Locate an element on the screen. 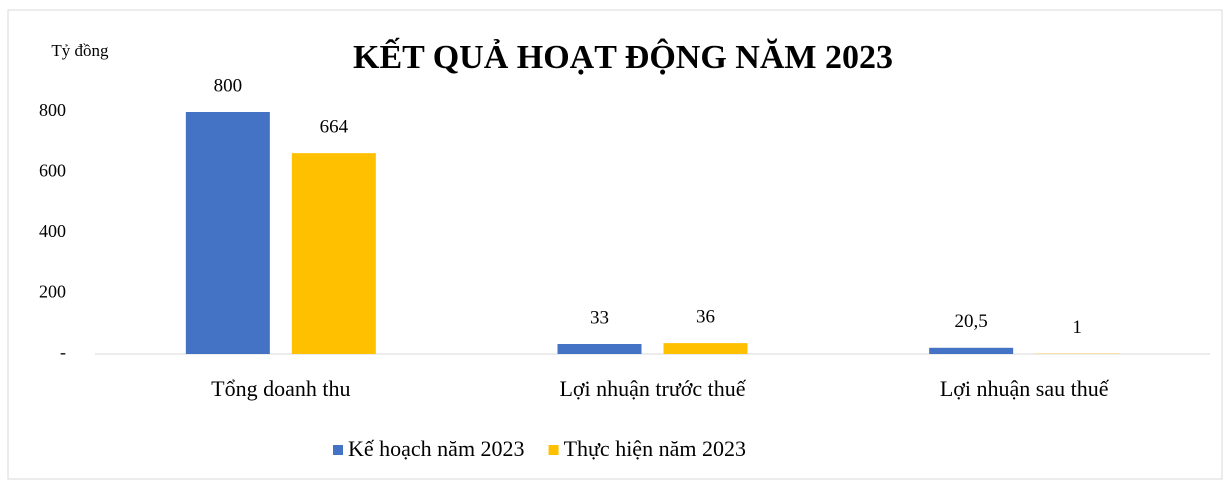 This screenshot has width=1224, height=481. x-tick-label: Lợi nhuận sau thuế is located at coordinates (1025, 388).